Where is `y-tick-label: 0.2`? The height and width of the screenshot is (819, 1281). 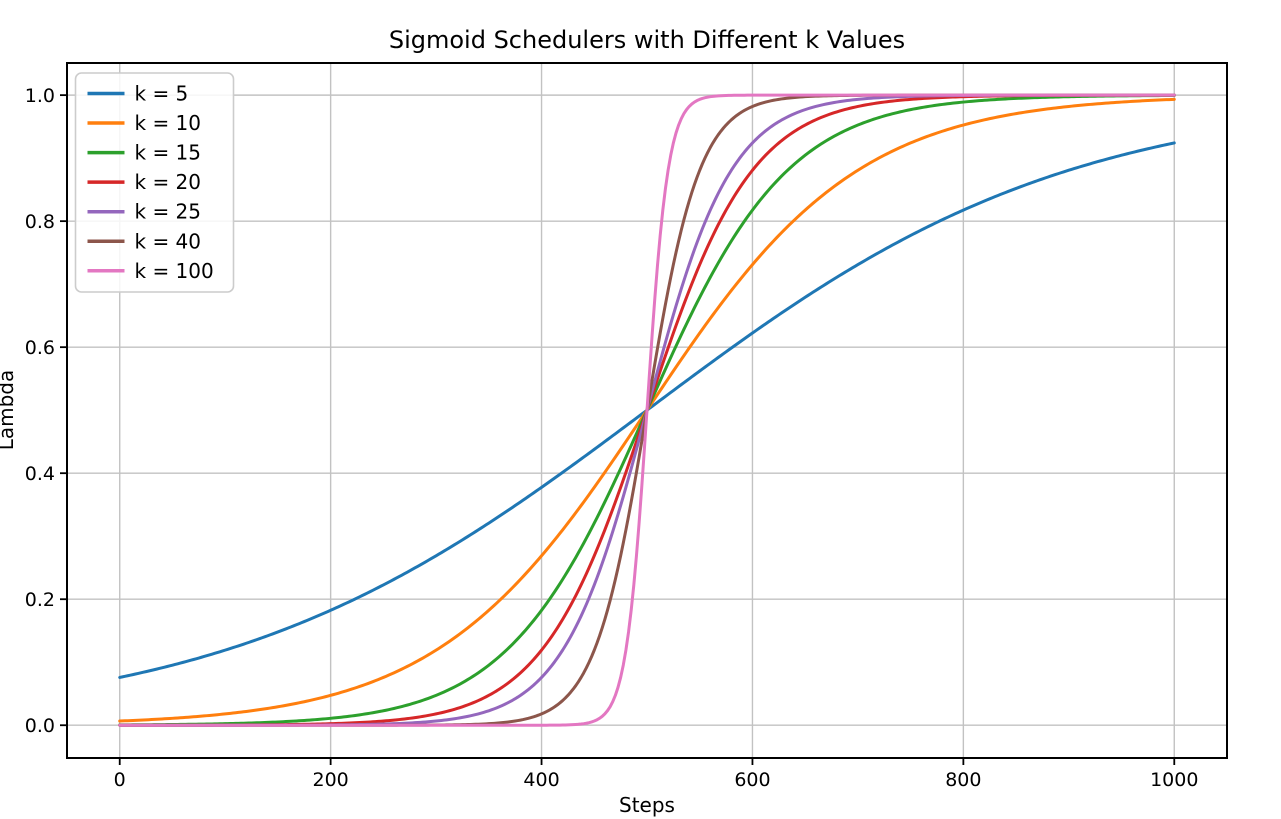
y-tick-label: 0.2 is located at coordinates (40, 600).